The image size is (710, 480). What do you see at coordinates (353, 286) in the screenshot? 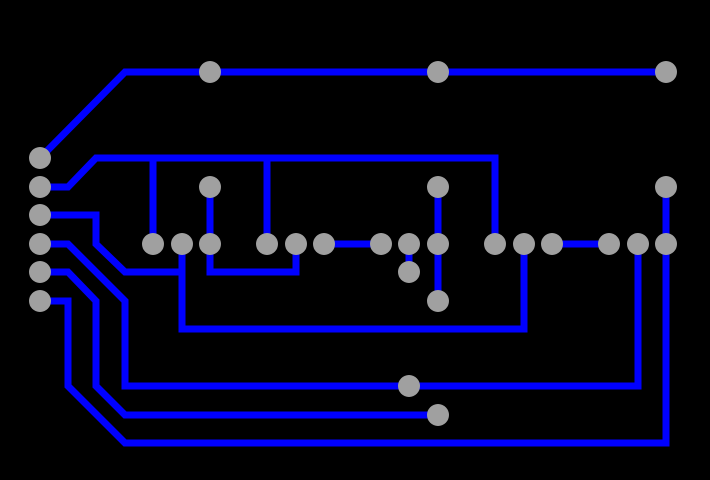
I see `trace-bottom-loop` at bounding box center [353, 286].